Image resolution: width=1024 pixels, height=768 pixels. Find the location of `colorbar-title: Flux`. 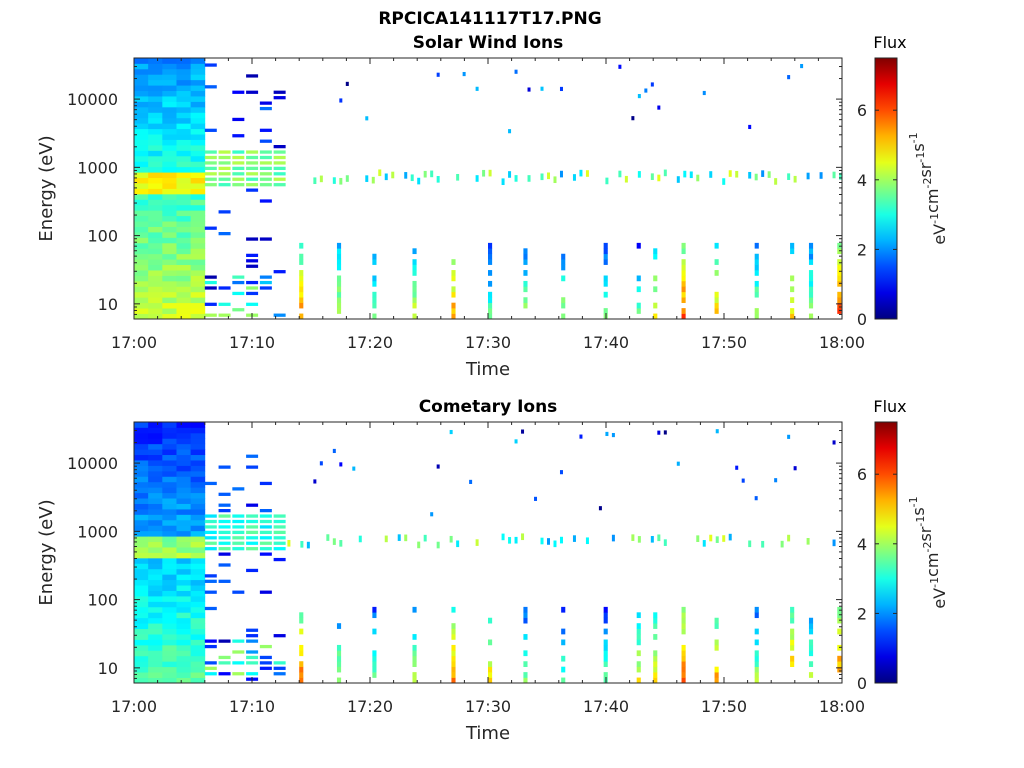

colorbar-title: Flux is located at coordinates (889, 42).